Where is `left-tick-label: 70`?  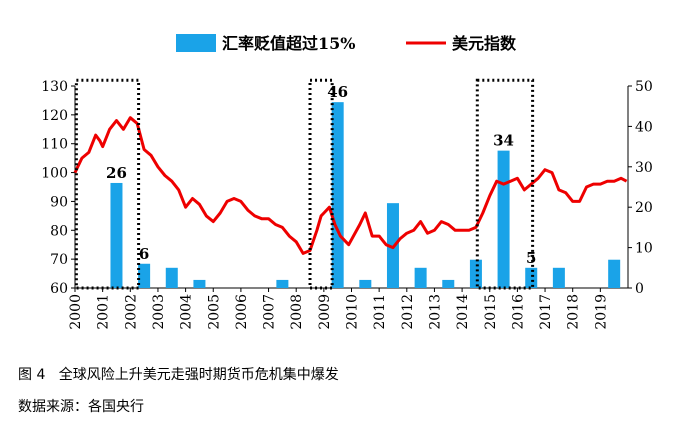 left-tick-label: 70 is located at coordinates (59, 260).